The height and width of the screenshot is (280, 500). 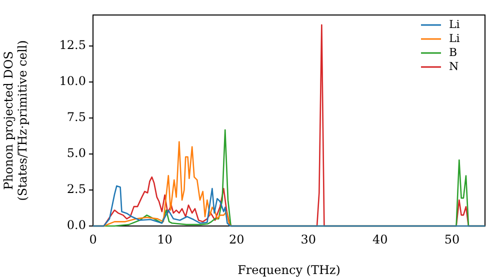 I want to click on x-tick-label: 20, so click(x=236, y=239).